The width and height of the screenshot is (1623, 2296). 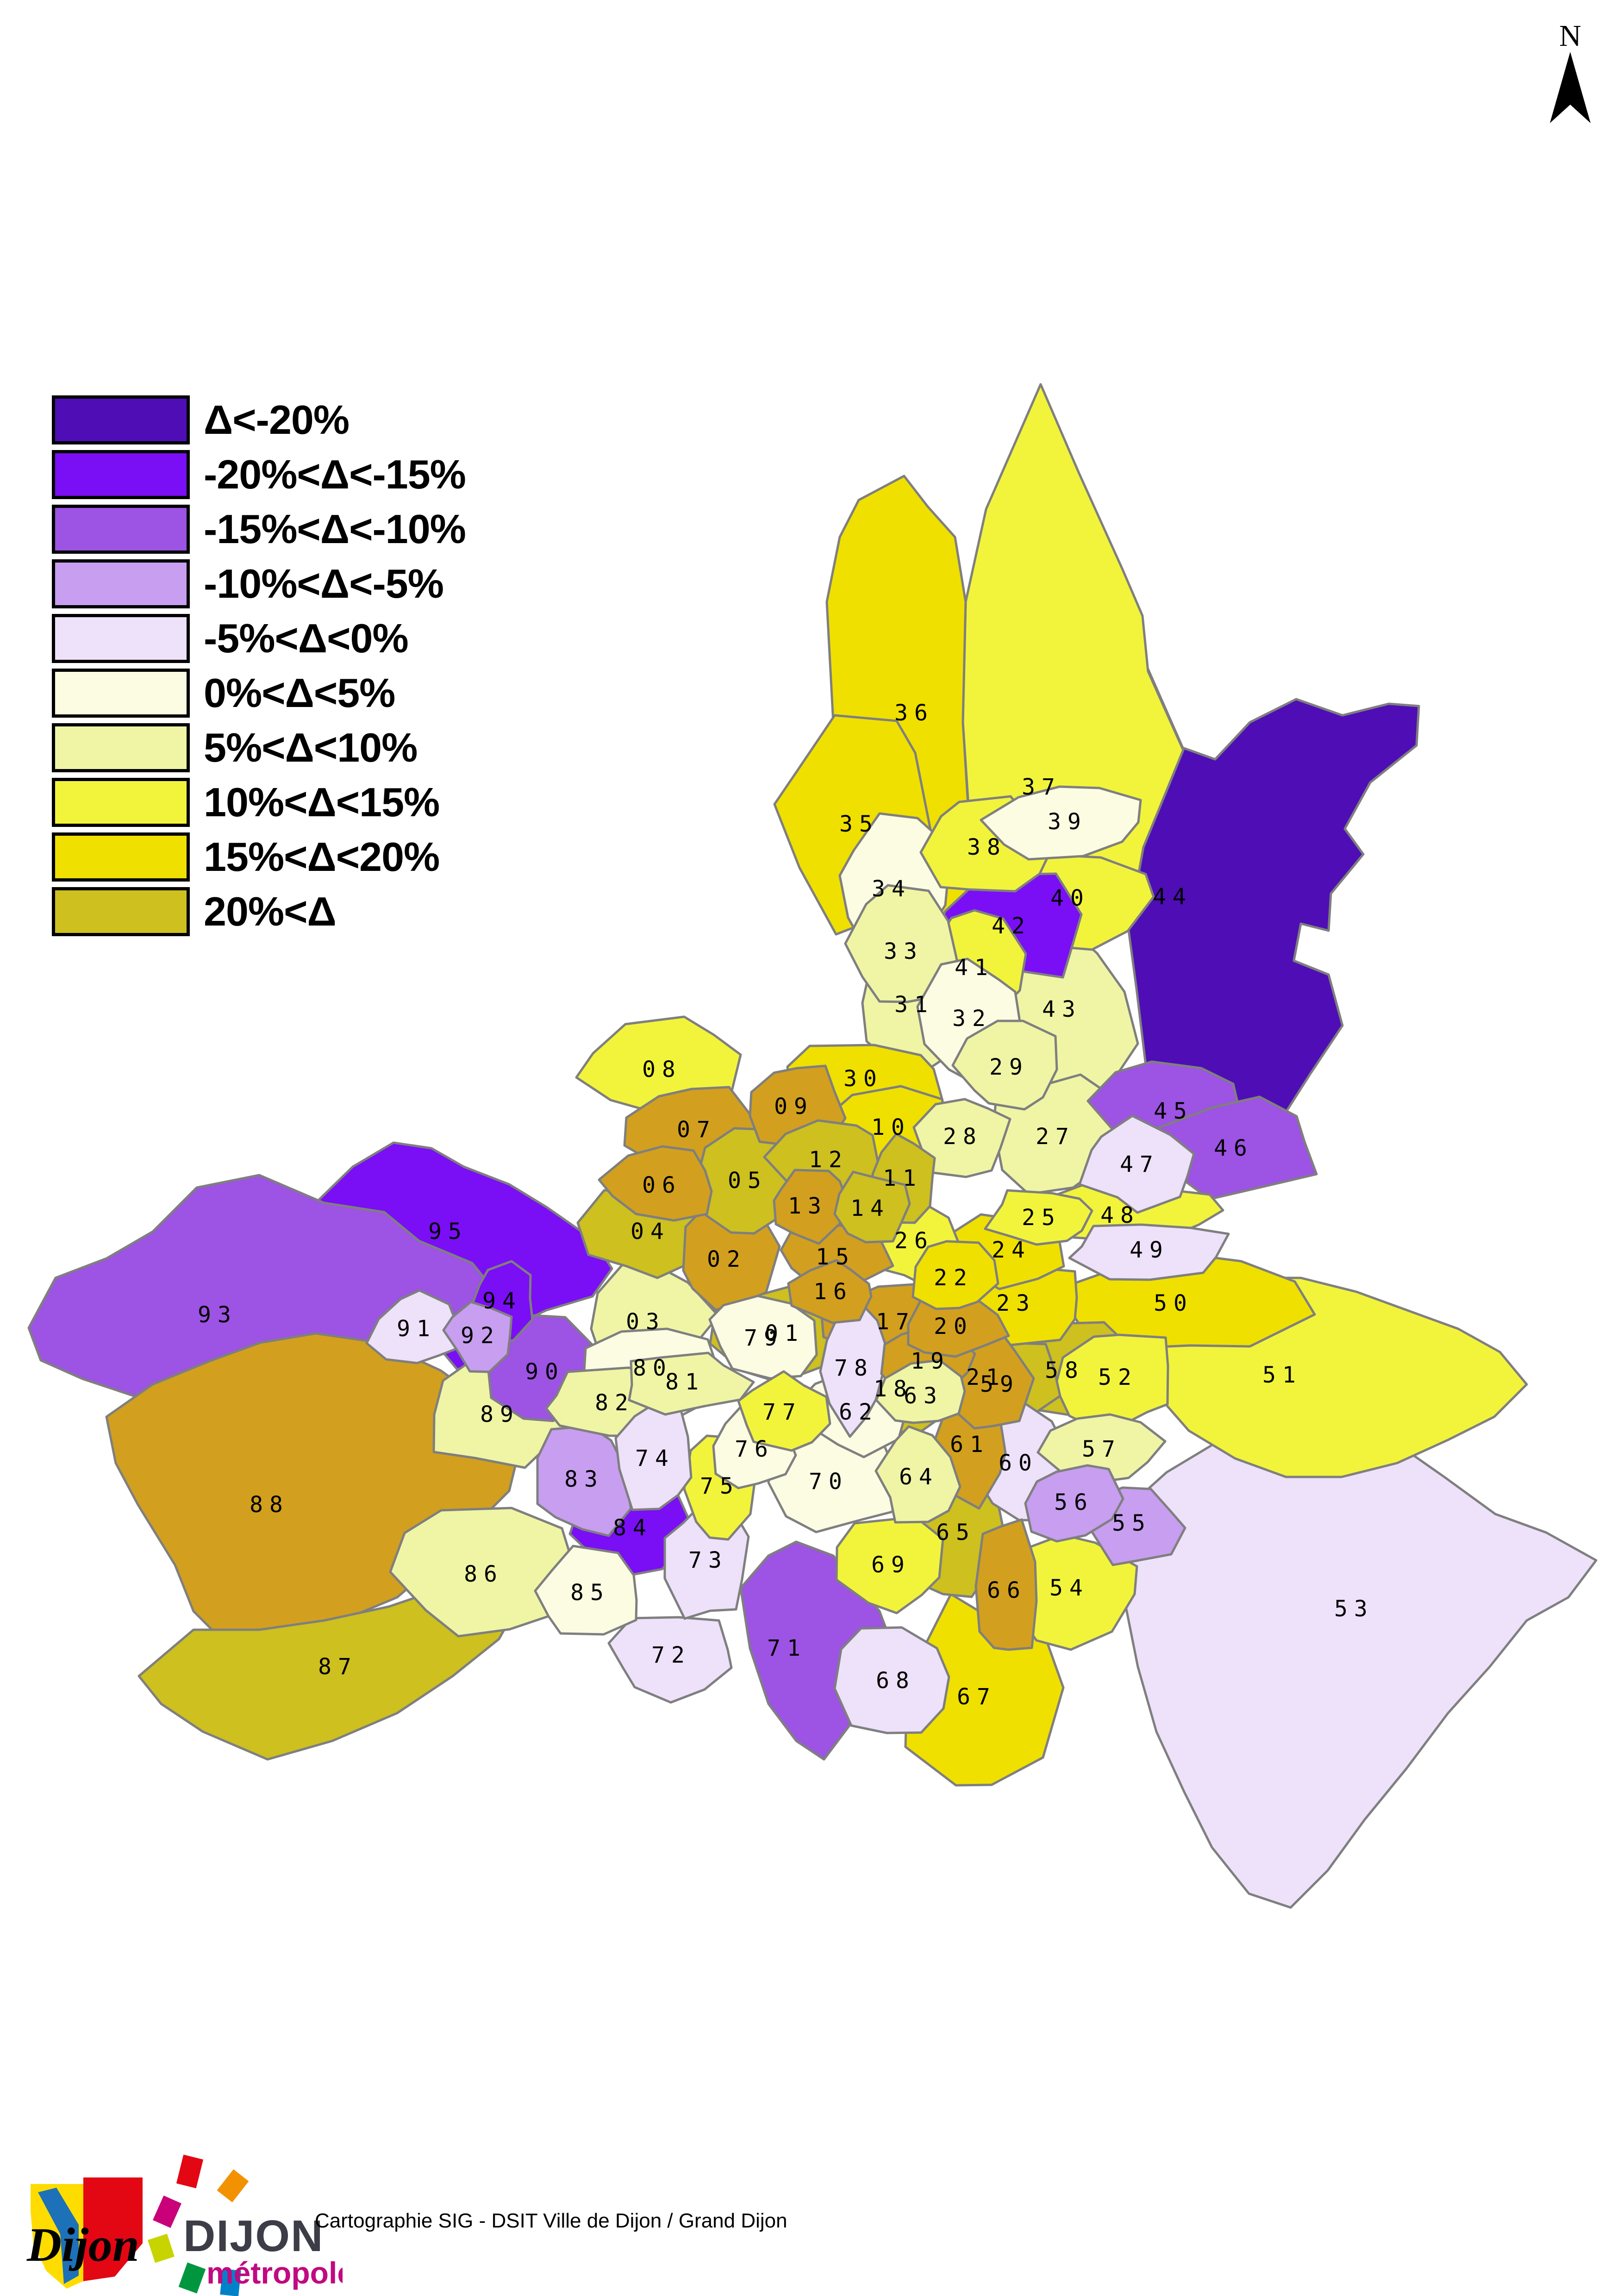 I want to click on legend-row: -20%<Δ<-15%, so click(x=259, y=474).